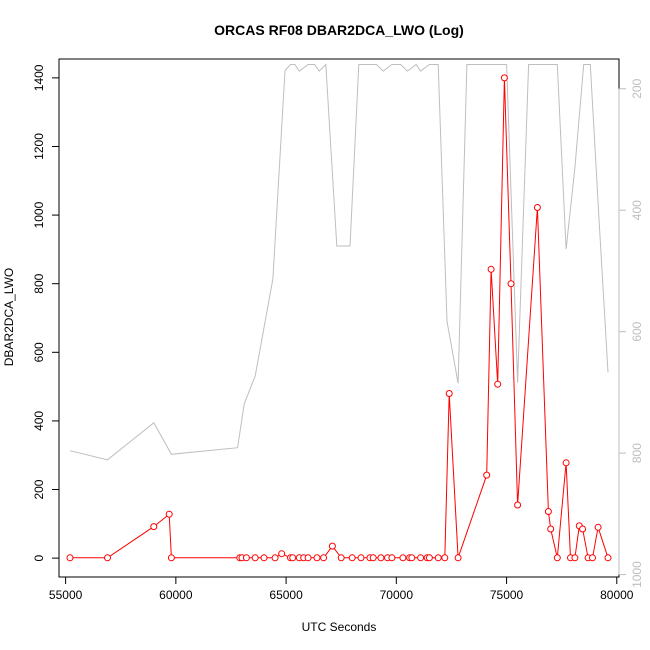  Describe the element at coordinates (39, 489) in the screenshot. I see `y-tick-label: 200` at that location.